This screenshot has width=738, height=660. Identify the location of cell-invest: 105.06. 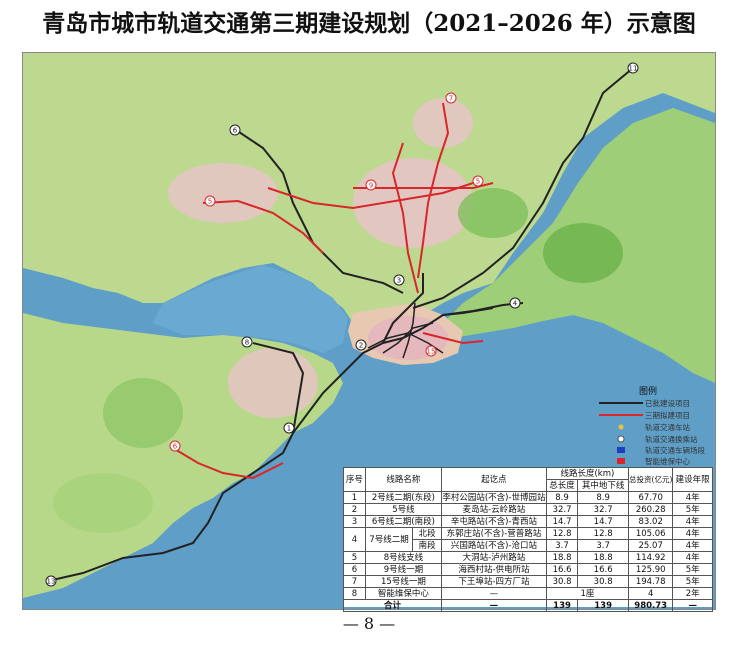
(651, 533).